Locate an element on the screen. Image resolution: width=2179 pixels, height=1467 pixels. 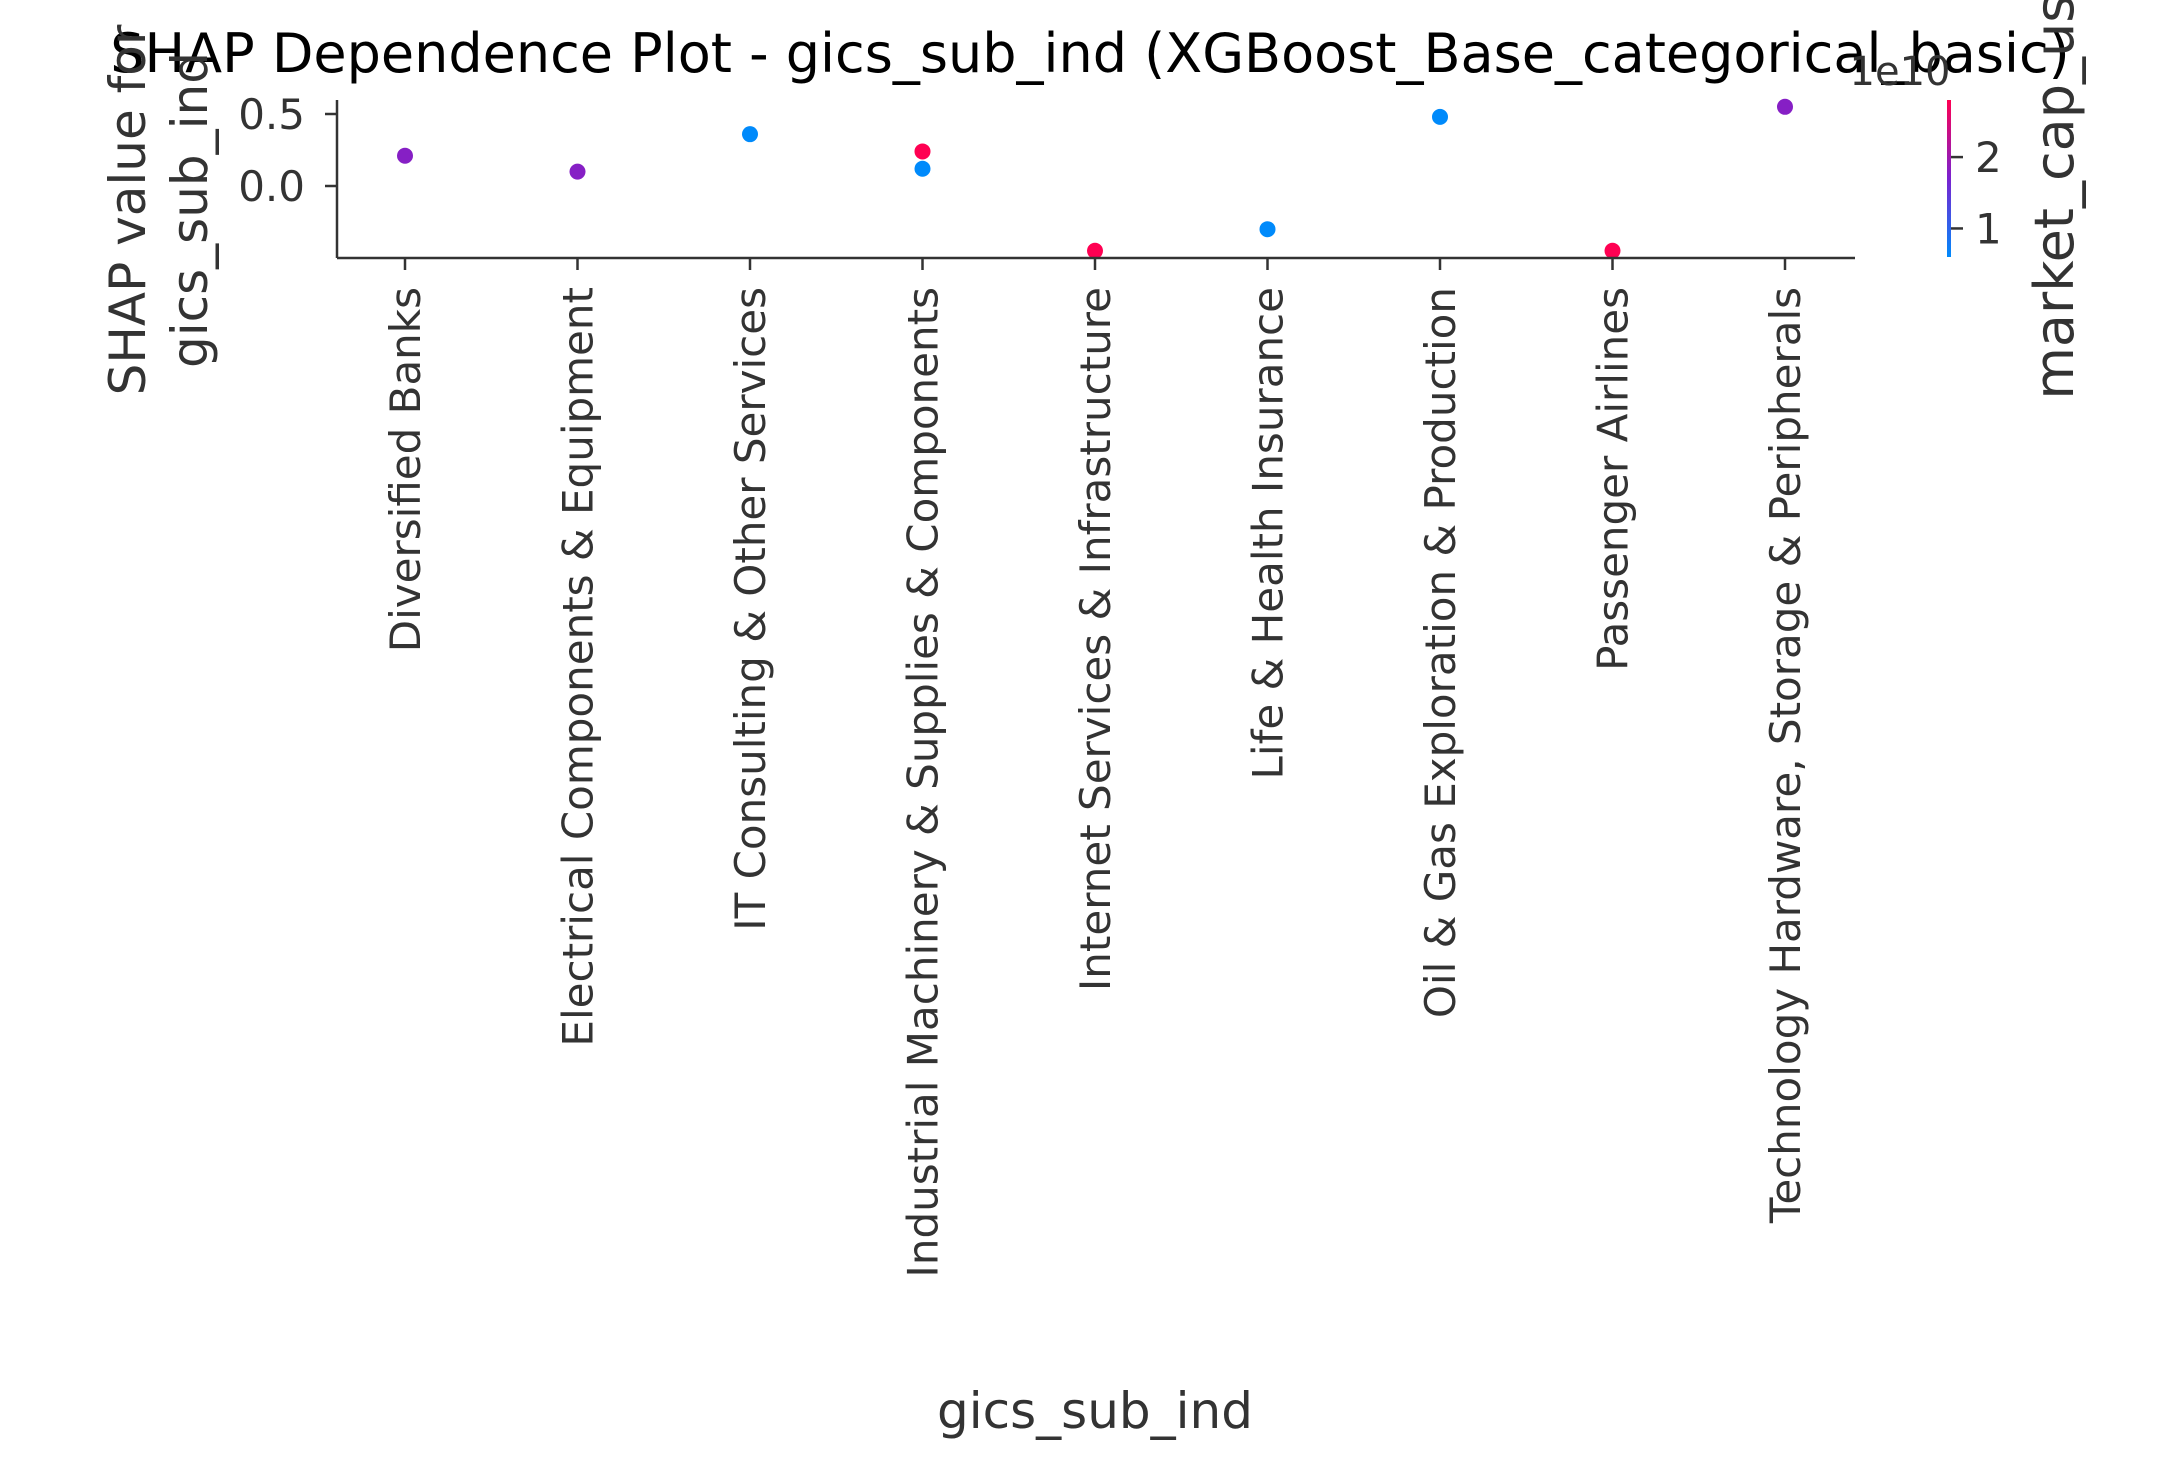
y-axis-label-line1: SHAP value for is located at coordinates (128, 209).